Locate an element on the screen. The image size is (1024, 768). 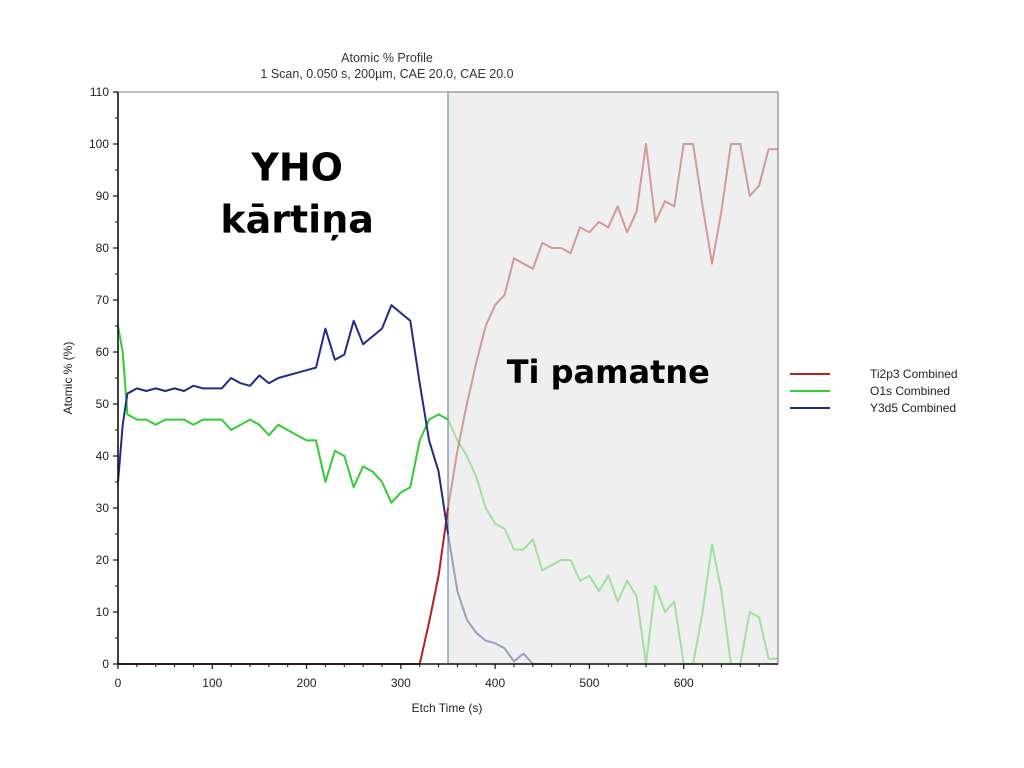
x-axis-label: Etch Time (s) is located at coordinates (447, 708).